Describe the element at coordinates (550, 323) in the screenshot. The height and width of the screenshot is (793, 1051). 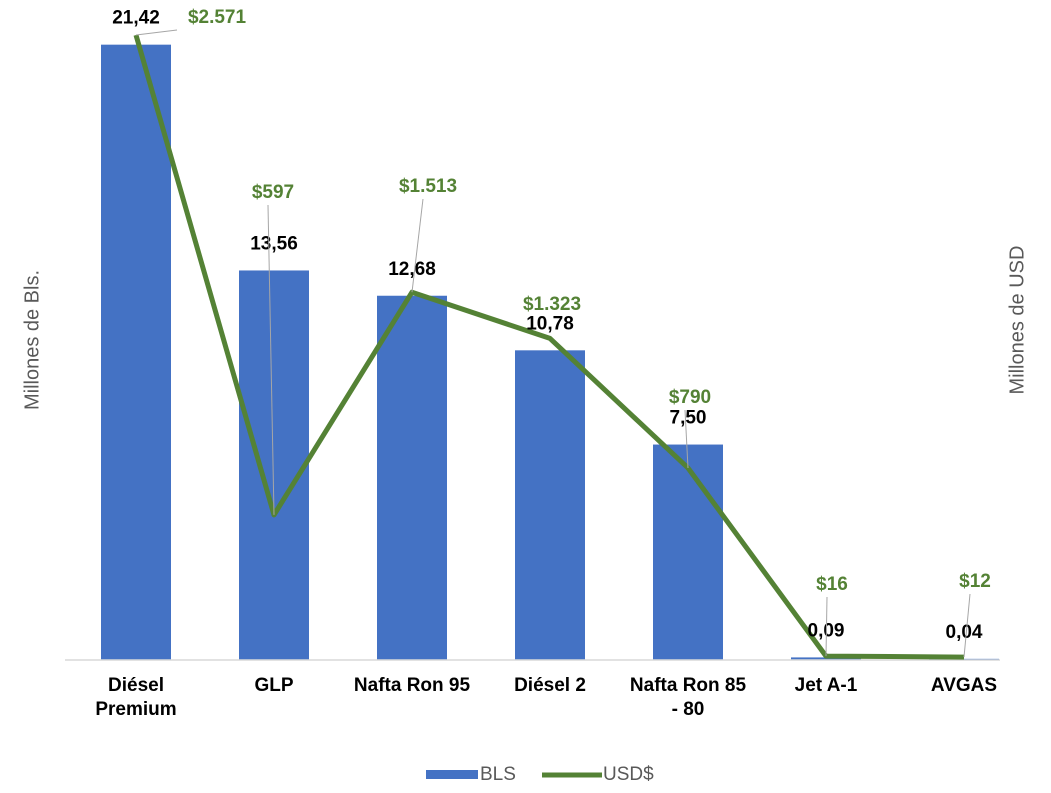
I see `bar-value-label: 10,78` at that location.